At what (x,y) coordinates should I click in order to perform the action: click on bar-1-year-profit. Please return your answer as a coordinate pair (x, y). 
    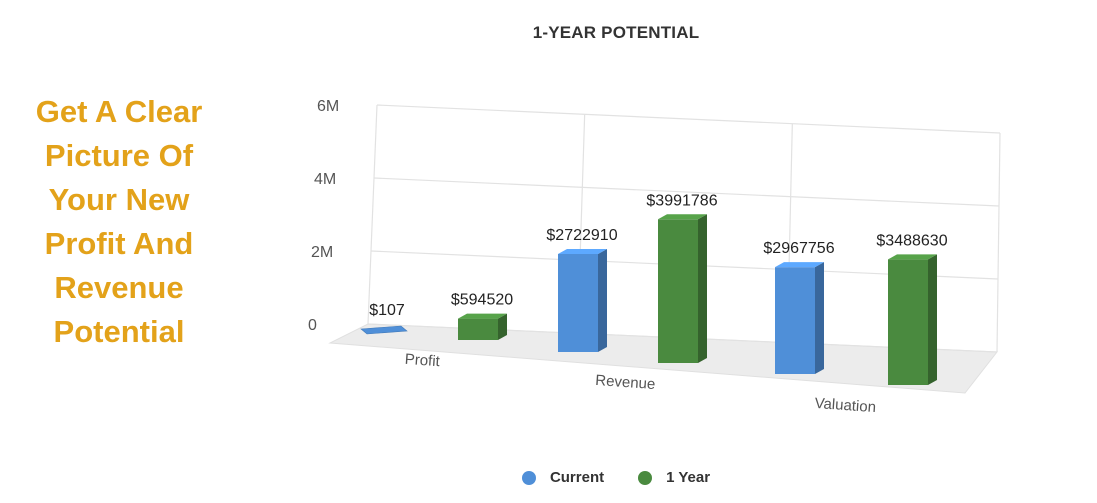
    Looking at the image, I should click on (482, 326).